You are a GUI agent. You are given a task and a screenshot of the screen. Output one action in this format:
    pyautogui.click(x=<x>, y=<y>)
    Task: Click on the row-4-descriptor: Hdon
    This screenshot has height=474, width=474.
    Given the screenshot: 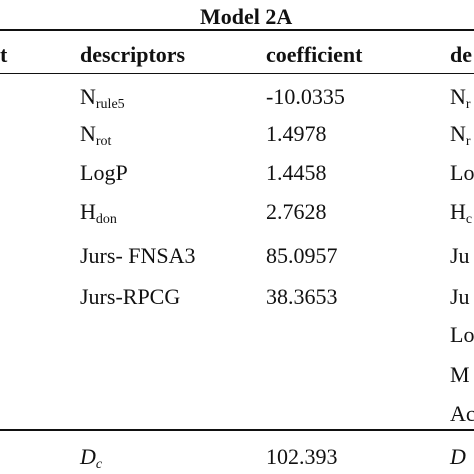 What is the action you would take?
    pyautogui.click(x=98, y=213)
    